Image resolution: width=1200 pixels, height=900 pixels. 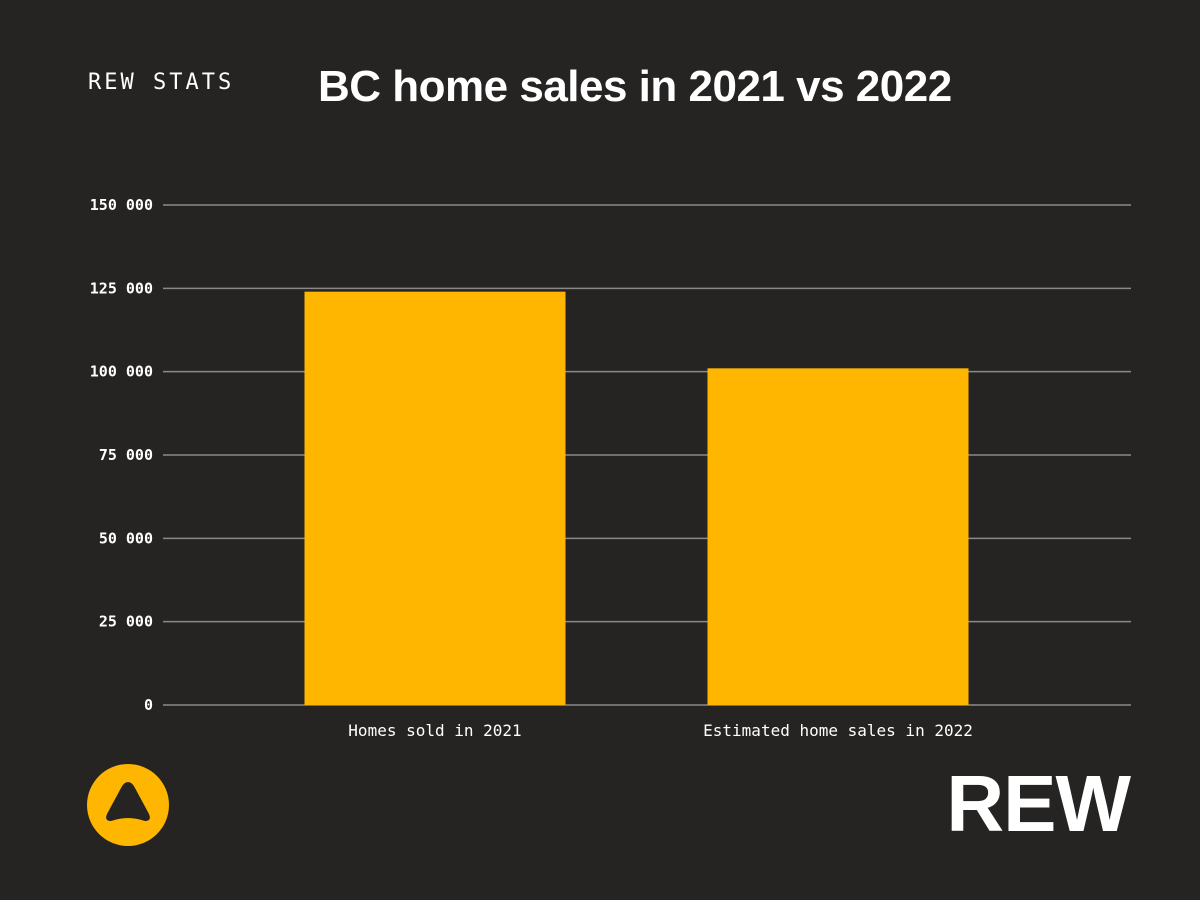 What do you see at coordinates (148, 705) in the screenshot?
I see `y-tick-label: 0` at bounding box center [148, 705].